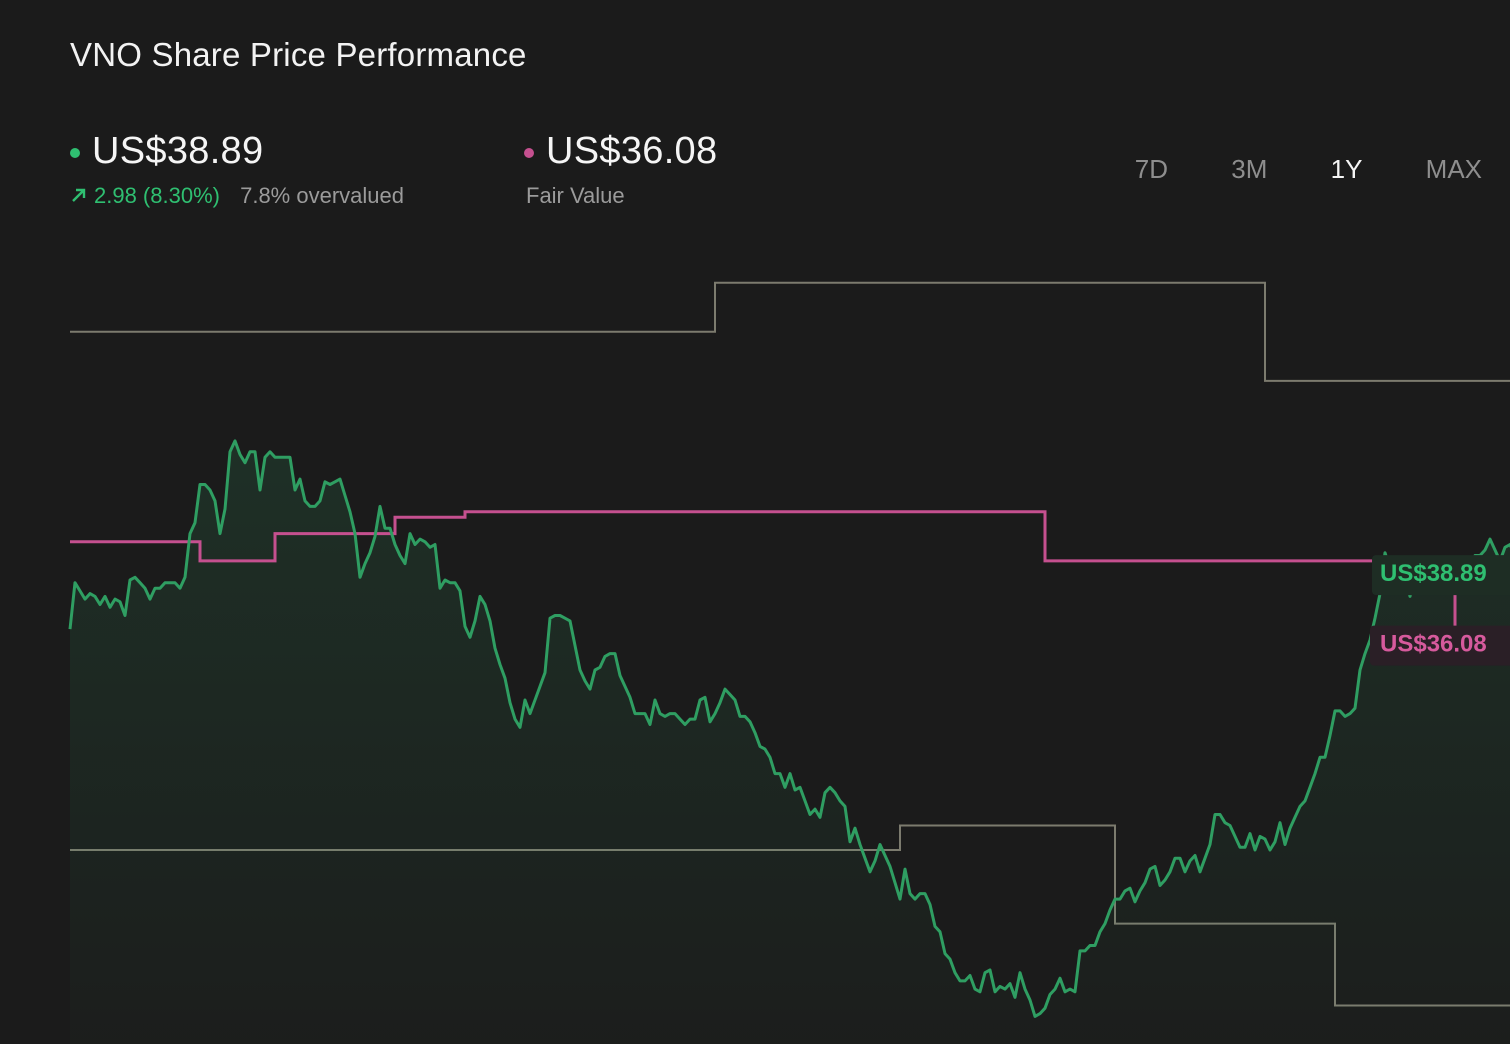  What do you see at coordinates (1433, 573) in the screenshot?
I see `price-end-label: US$38.89` at bounding box center [1433, 573].